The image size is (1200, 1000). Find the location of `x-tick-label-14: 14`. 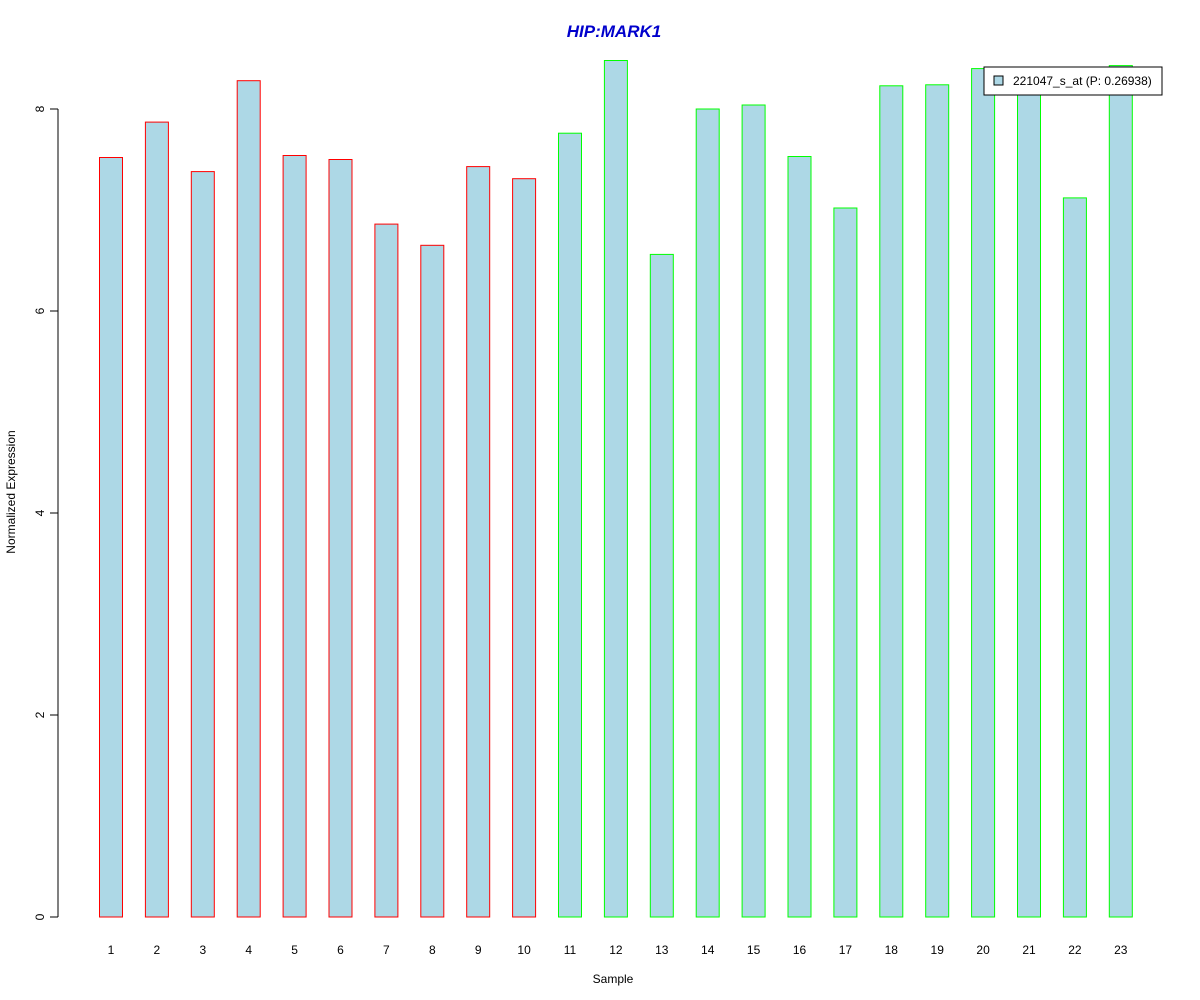

x-tick-label-14: 14 is located at coordinates (708, 950).